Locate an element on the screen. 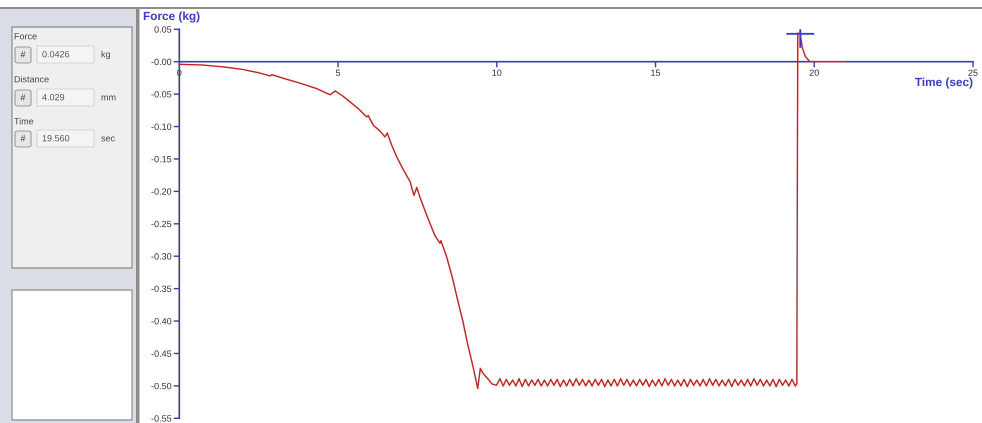 This screenshot has height=423, width=982. x-tick-label: 10 is located at coordinates (497, 73).